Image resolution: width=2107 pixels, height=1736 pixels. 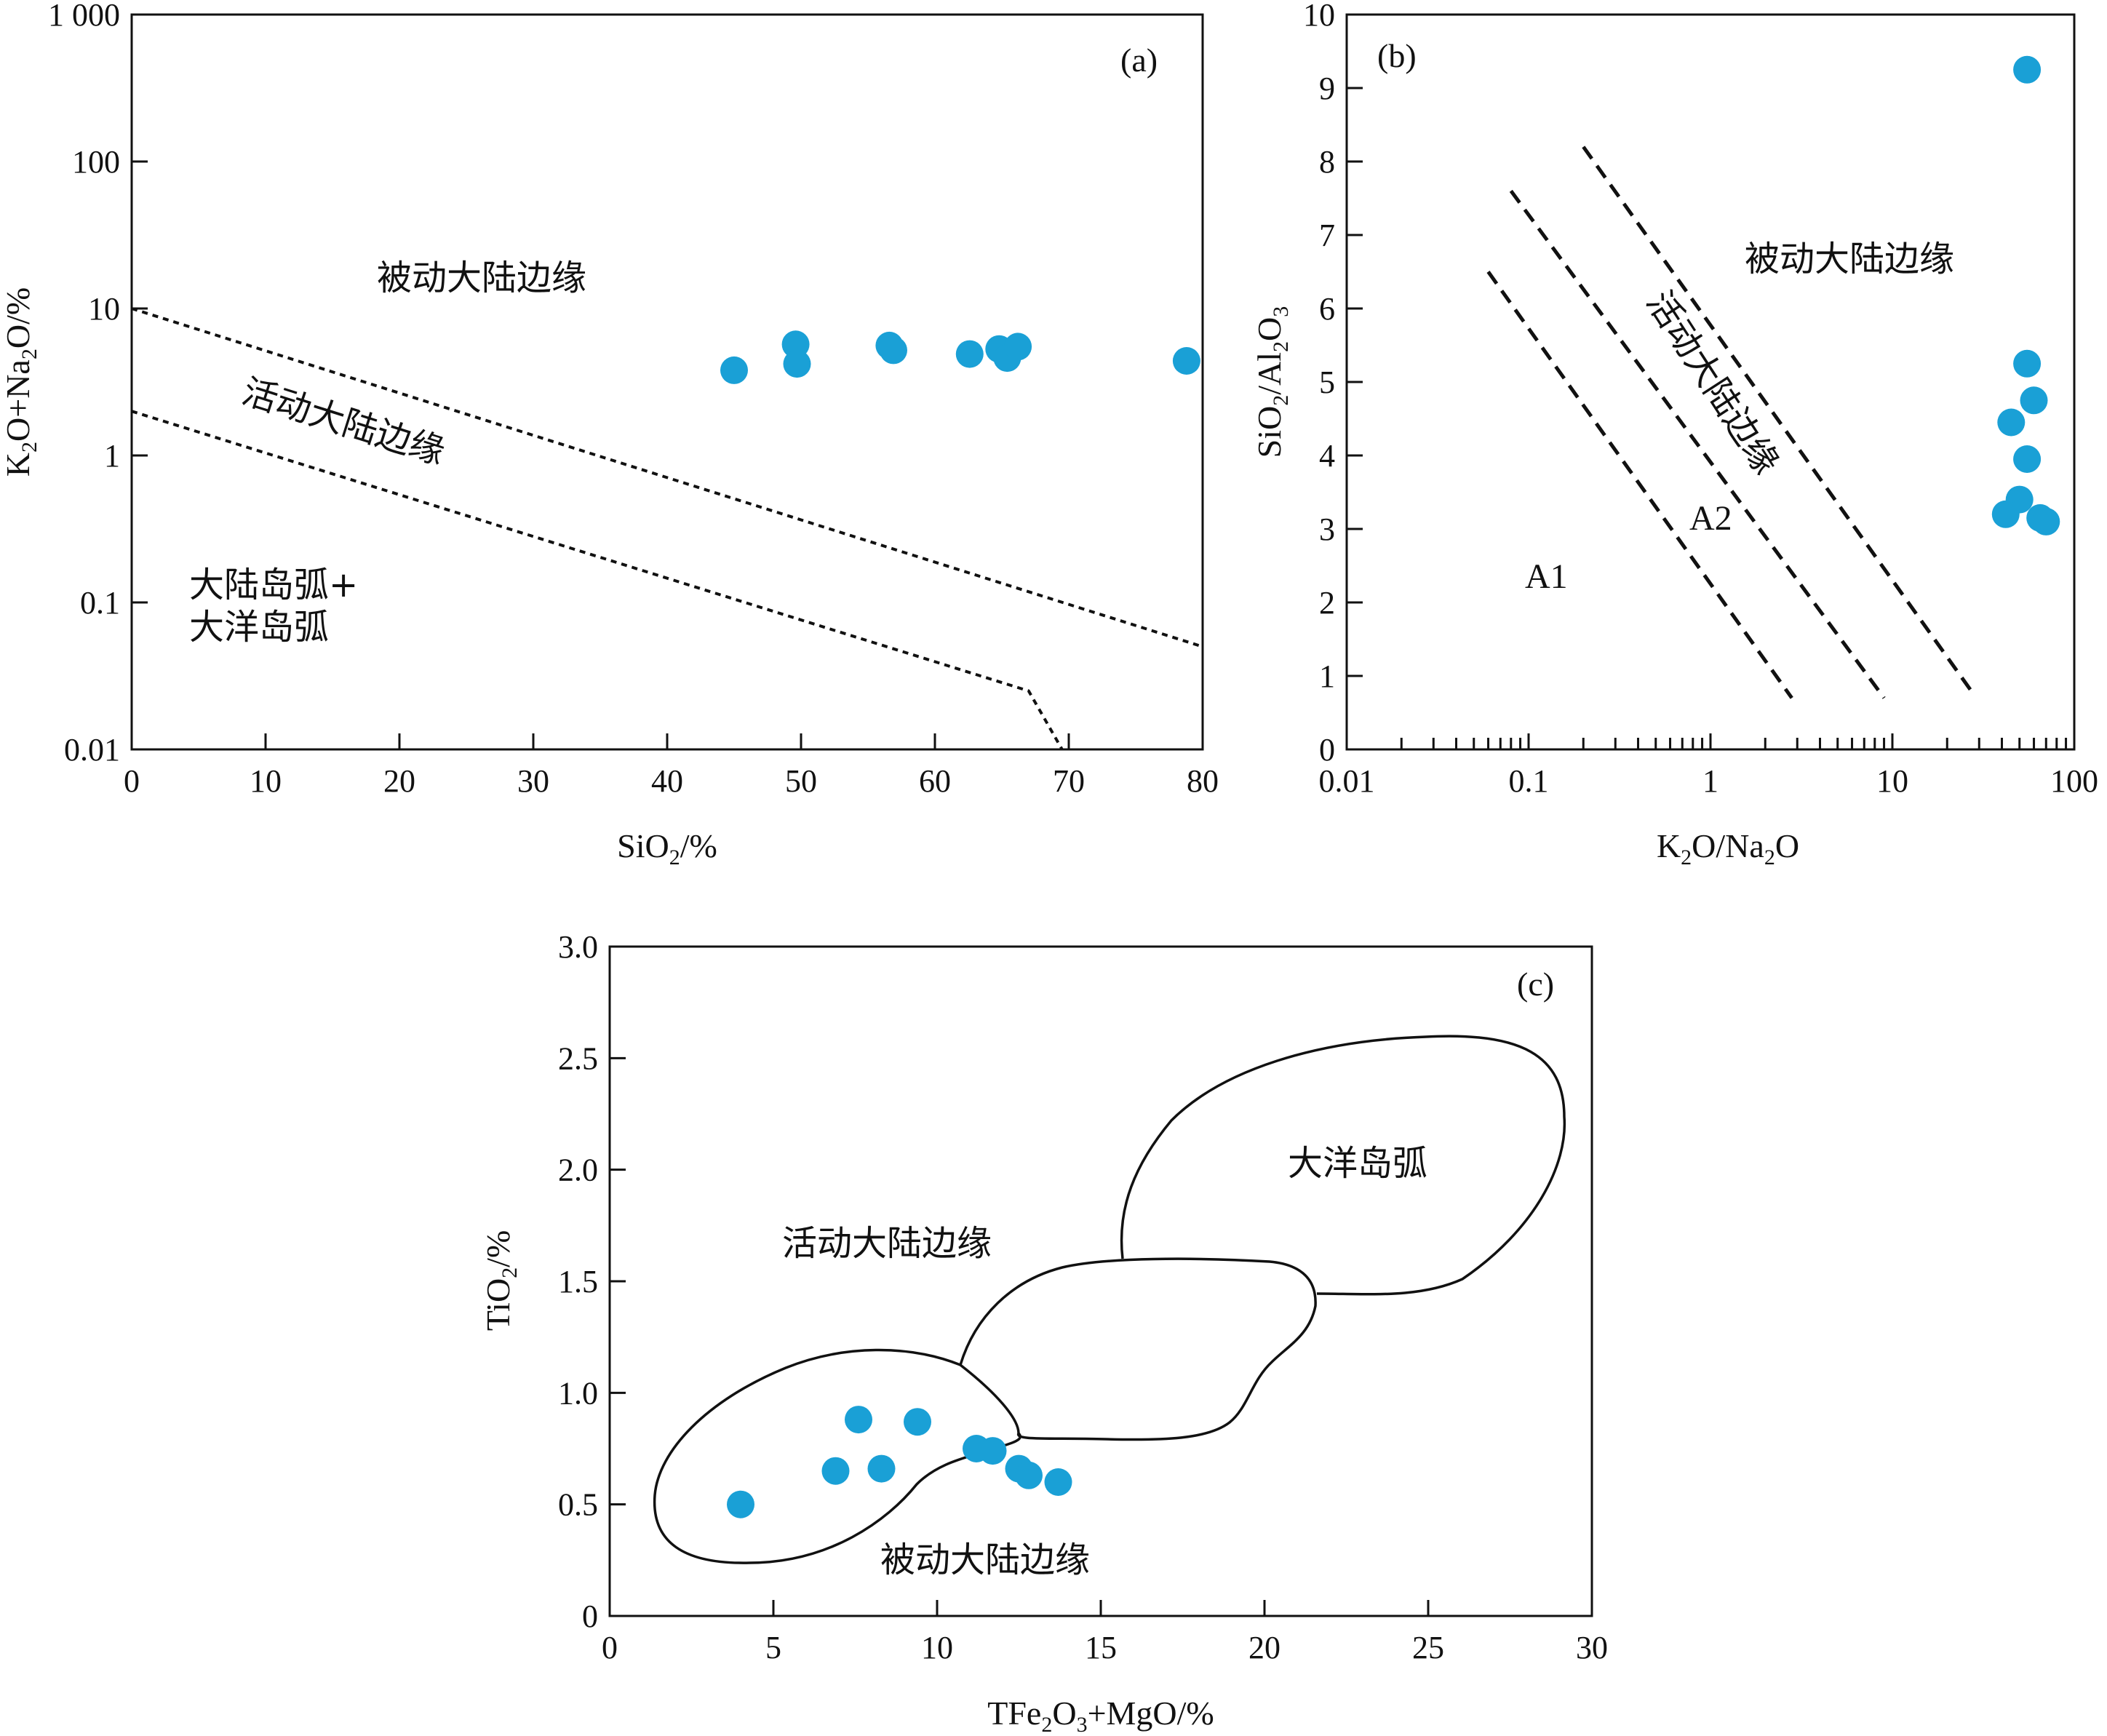 I want to click on region-label-active-a: 活动大陆边缘, so click(x=343, y=422).